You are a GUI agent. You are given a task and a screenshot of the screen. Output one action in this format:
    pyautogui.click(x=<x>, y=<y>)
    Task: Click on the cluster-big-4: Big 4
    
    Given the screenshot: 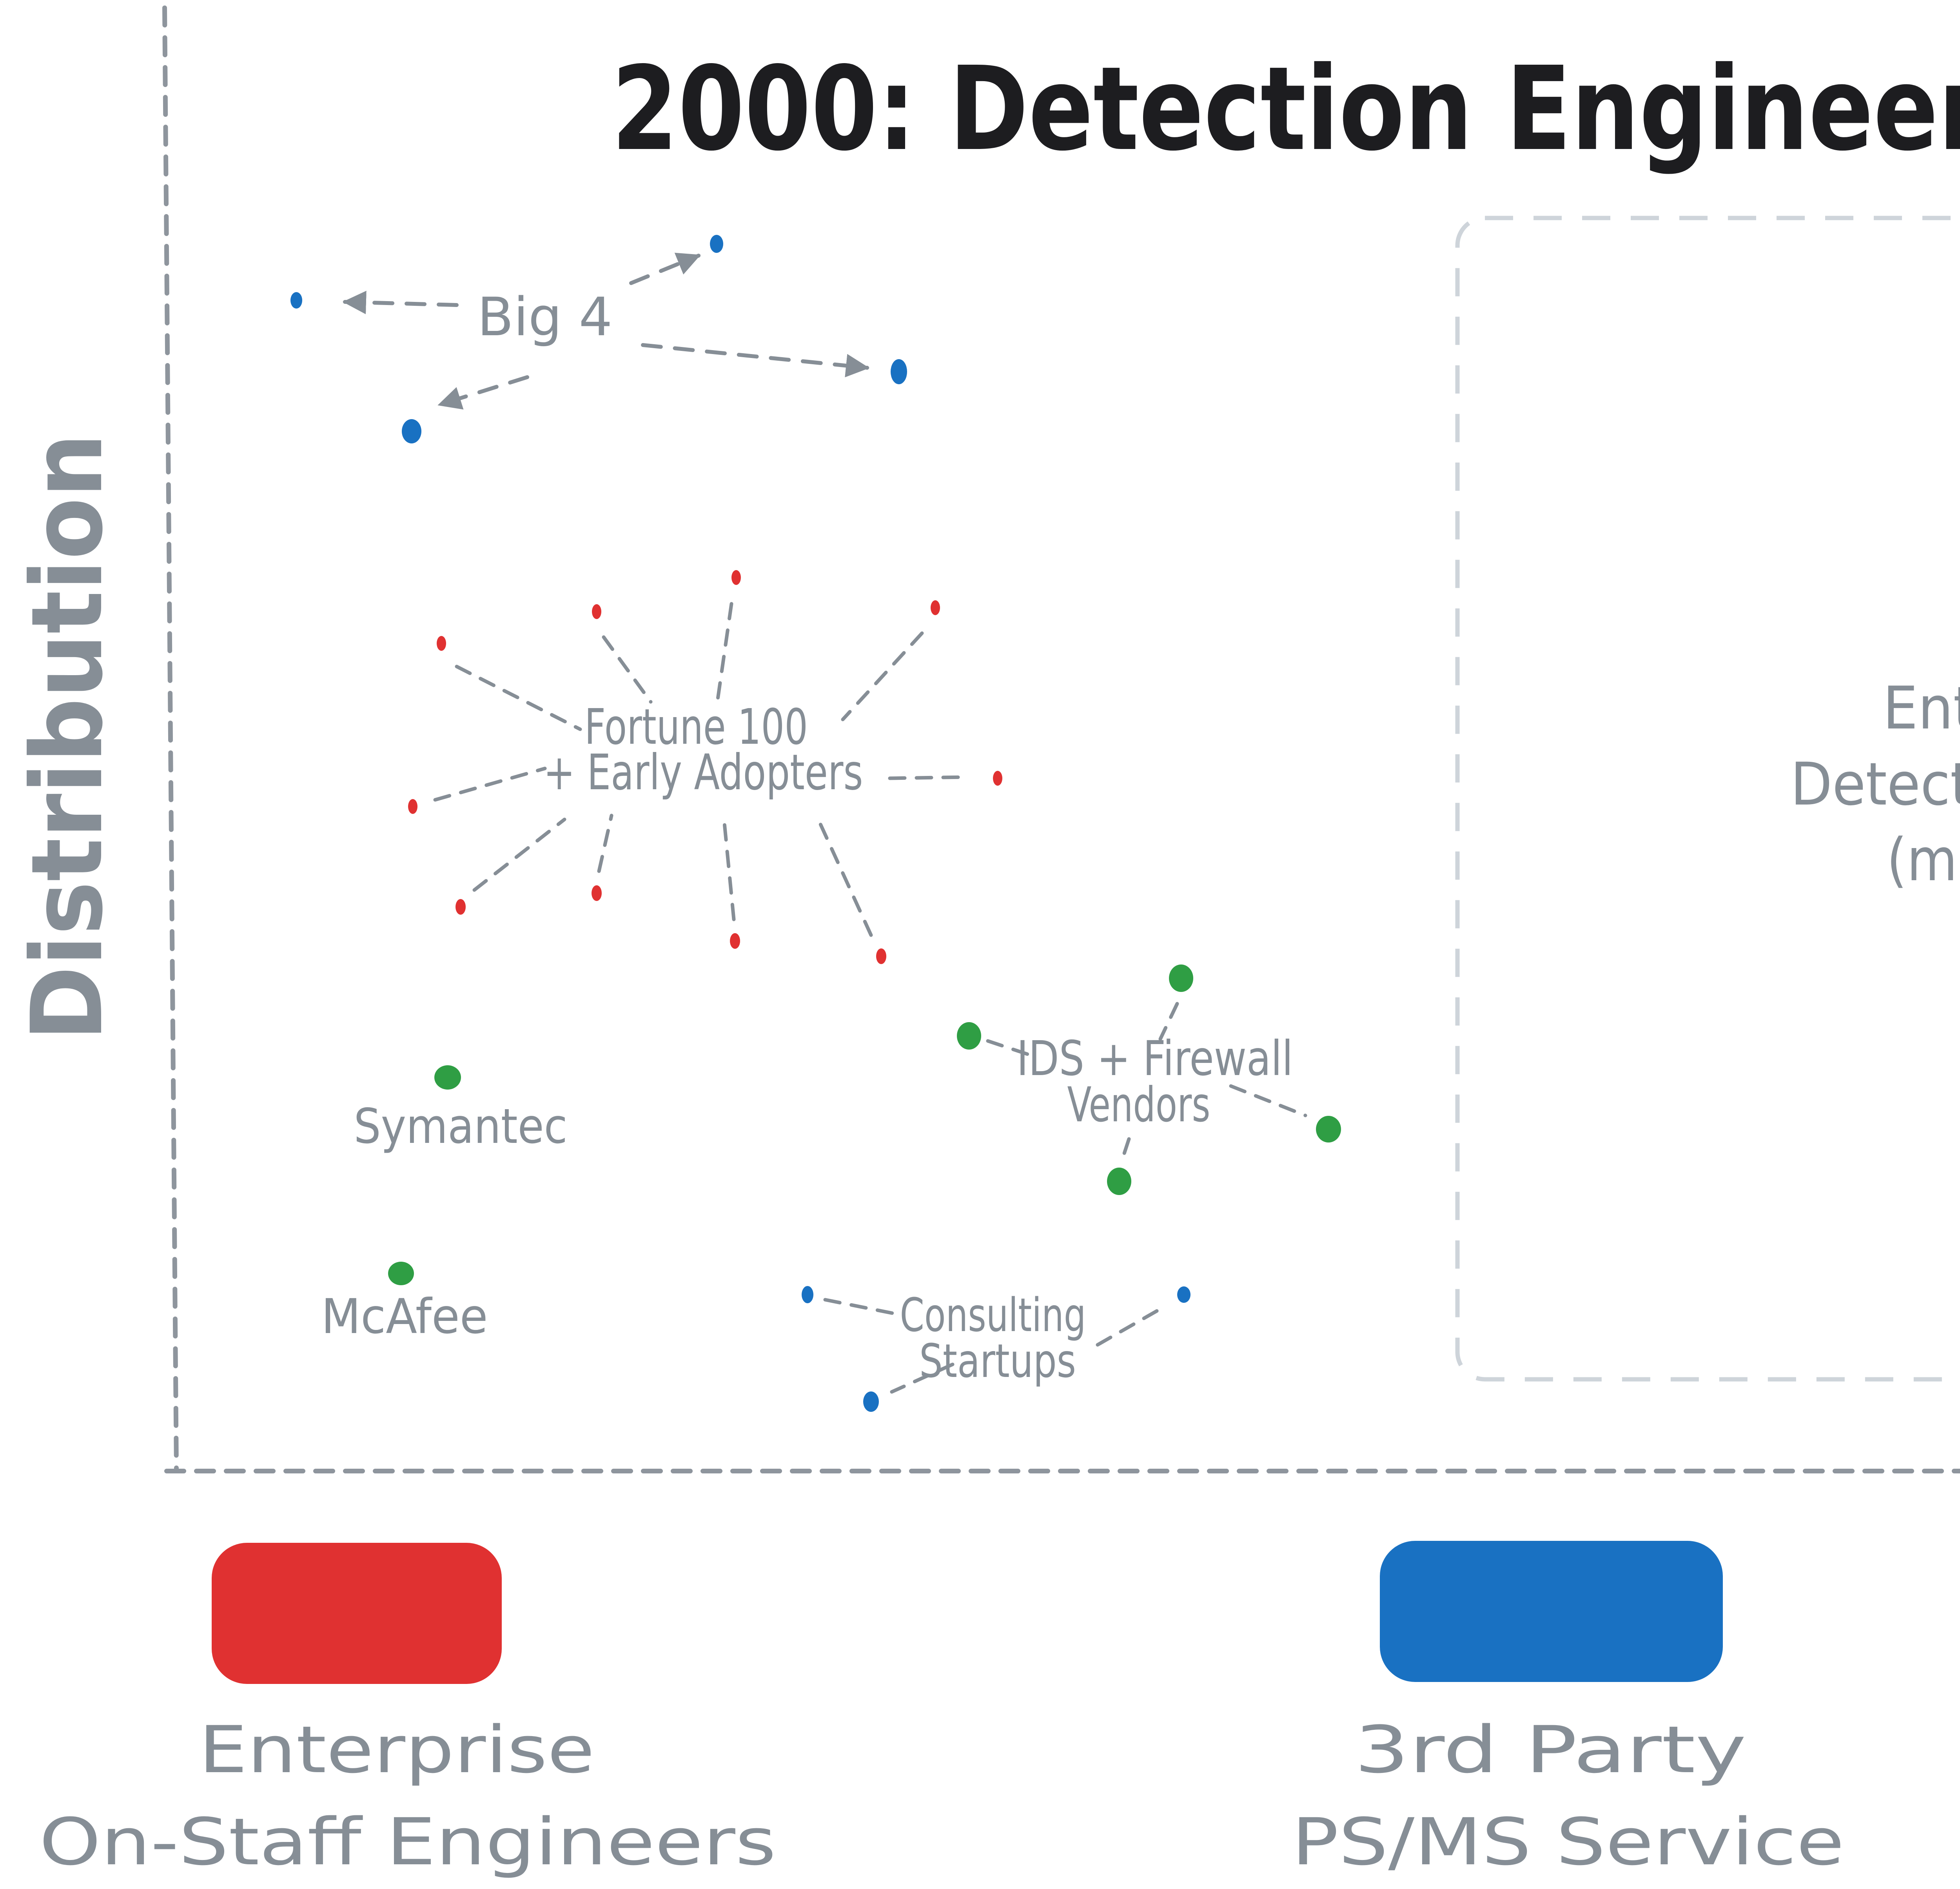 What is the action you would take?
    pyautogui.click(x=598, y=339)
    